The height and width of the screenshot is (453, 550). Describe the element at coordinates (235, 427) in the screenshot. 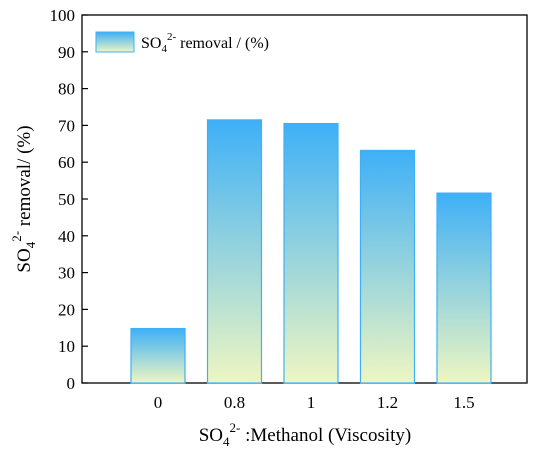

I see `x-axis-title-sup: 2-` at that location.